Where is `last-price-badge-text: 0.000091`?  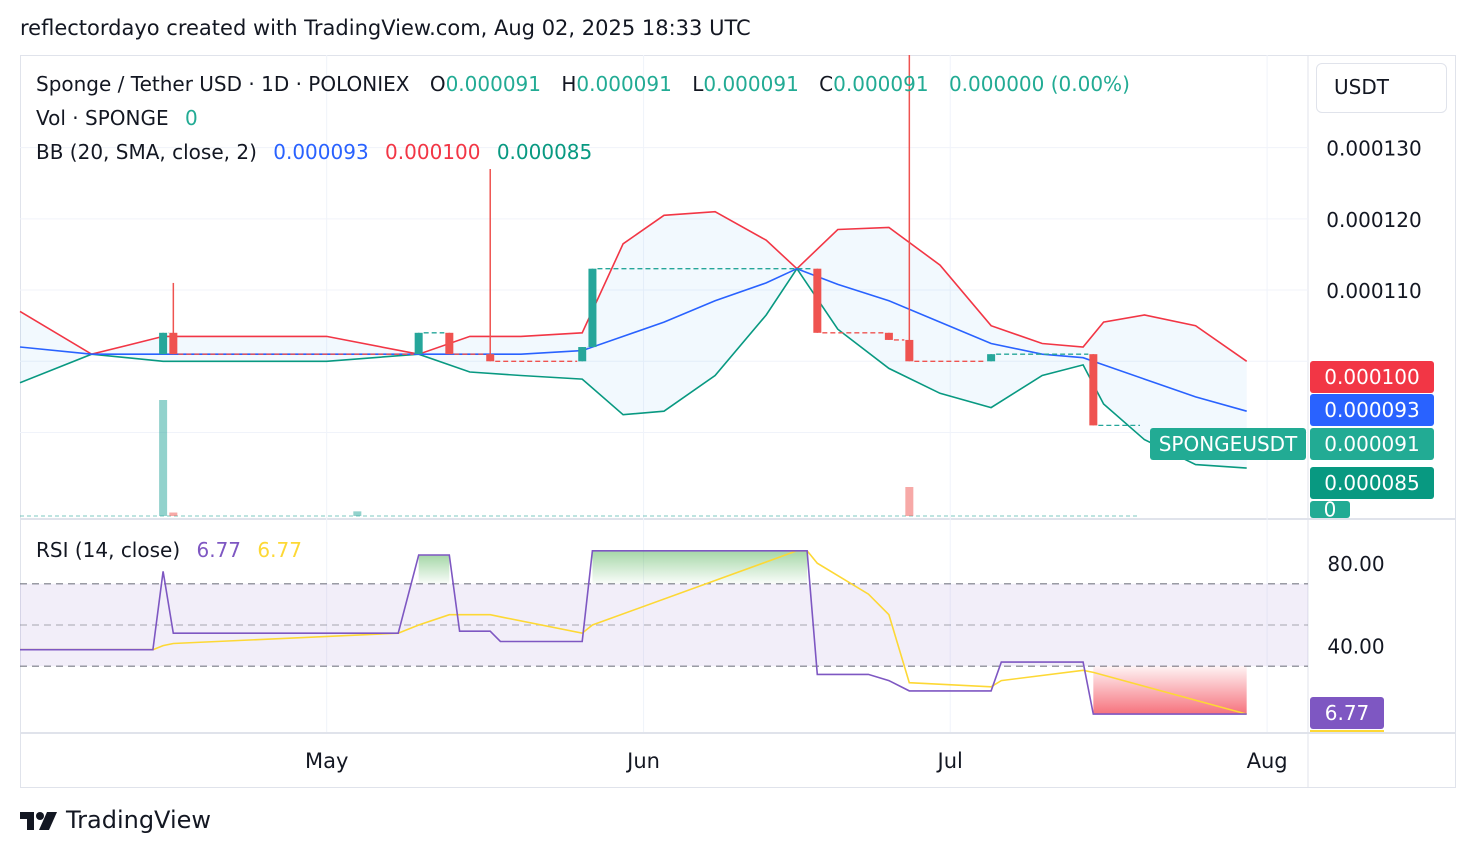
last-price-badge-text: 0.000091 is located at coordinates (1371, 444).